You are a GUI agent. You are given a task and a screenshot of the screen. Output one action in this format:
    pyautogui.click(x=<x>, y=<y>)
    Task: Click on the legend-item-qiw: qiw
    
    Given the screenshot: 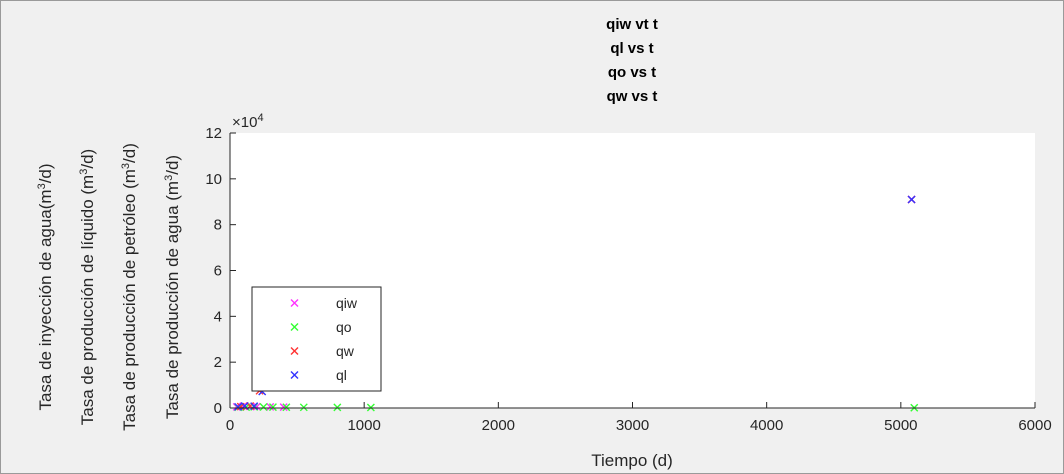 What is the action you would take?
    pyautogui.click(x=324, y=303)
    